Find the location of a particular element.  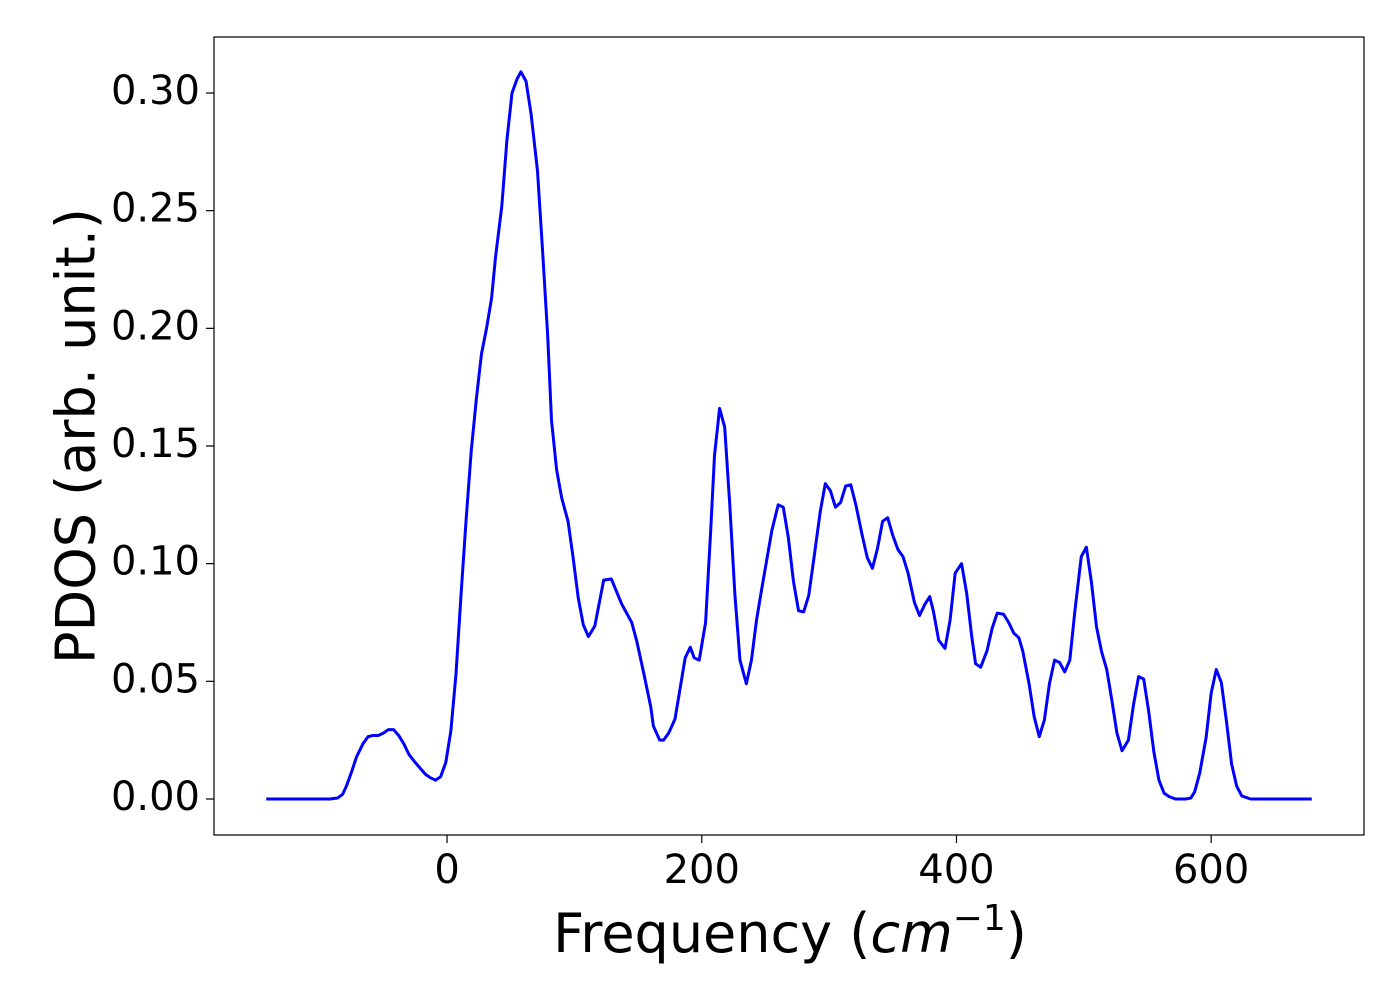

x-tick-label: 600 is located at coordinates (1211, 870).